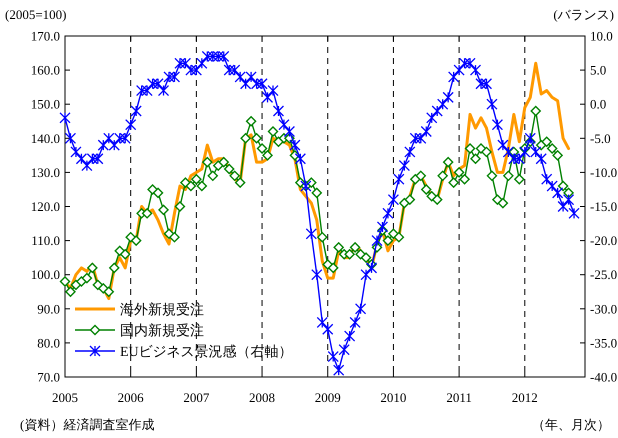 The height and width of the screenshot is (438, 618). Describe the element at coordinates (45, 274) in the screenshot. I see `y-tick-label: 100.0` at that location.